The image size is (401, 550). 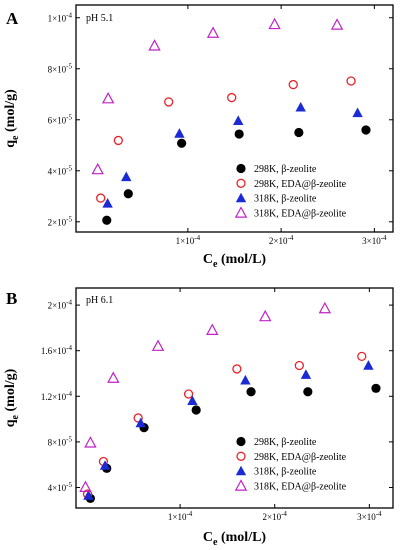 What do you see at coordinates (57, 350) in the screenshot?
I see `y-tick-label: 1.6×10⁻⁴` at bounding box center [57, 350].